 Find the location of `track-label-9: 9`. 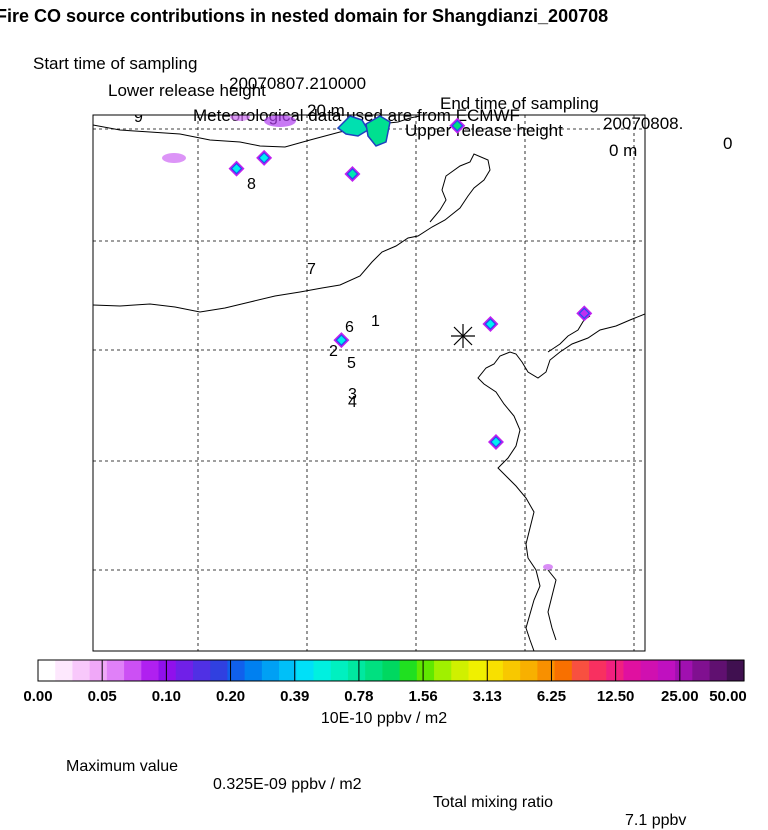

track-label-9: 9 is located at coordinates (138, 117).